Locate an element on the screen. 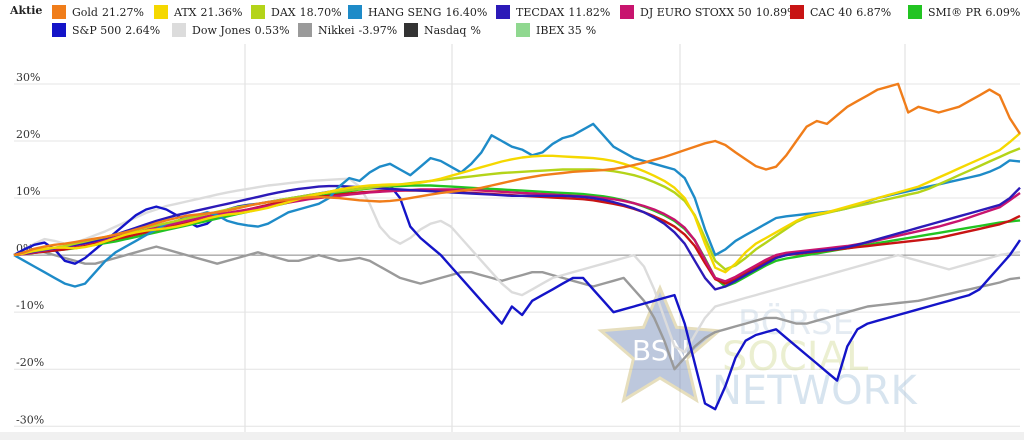  legend-item: DAX 18.70% is located at coordinates (296, 12).